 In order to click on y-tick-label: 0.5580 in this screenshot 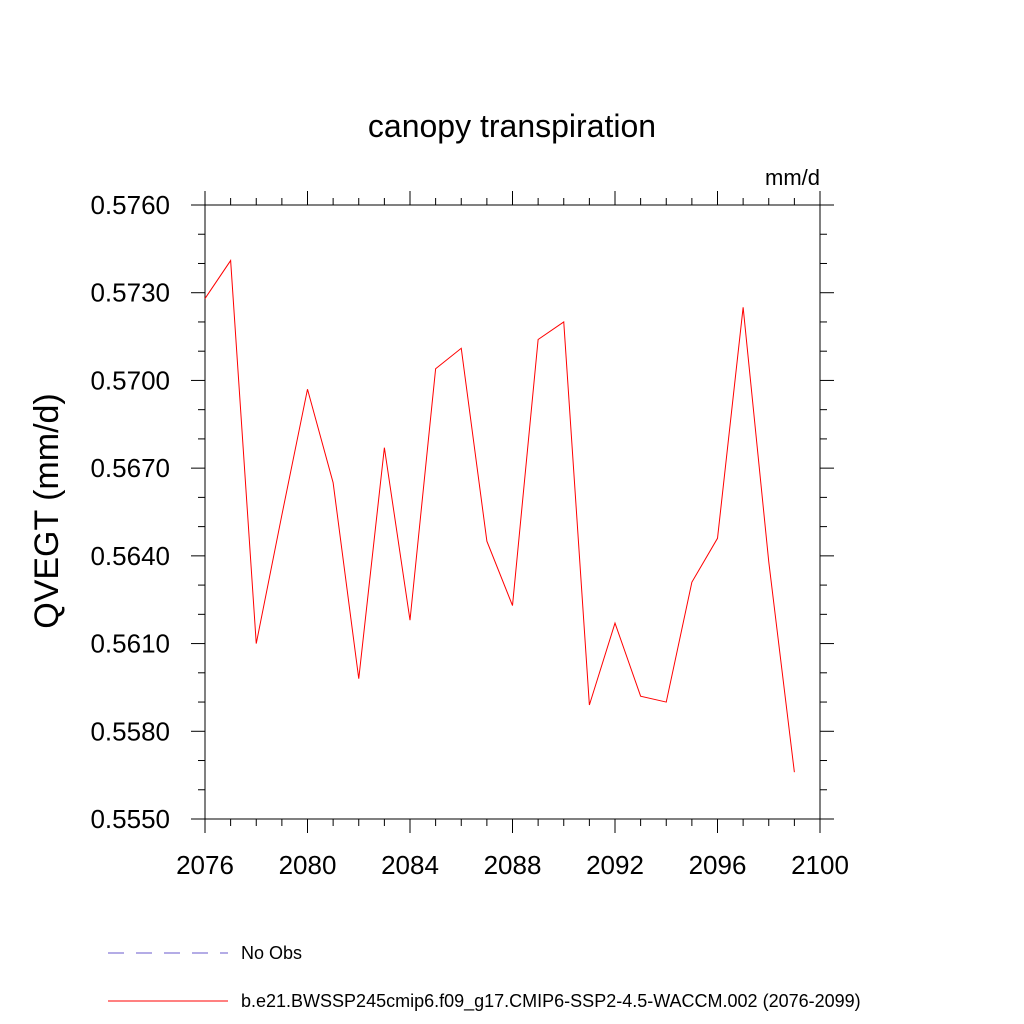, I will do `click(130, 731)`.